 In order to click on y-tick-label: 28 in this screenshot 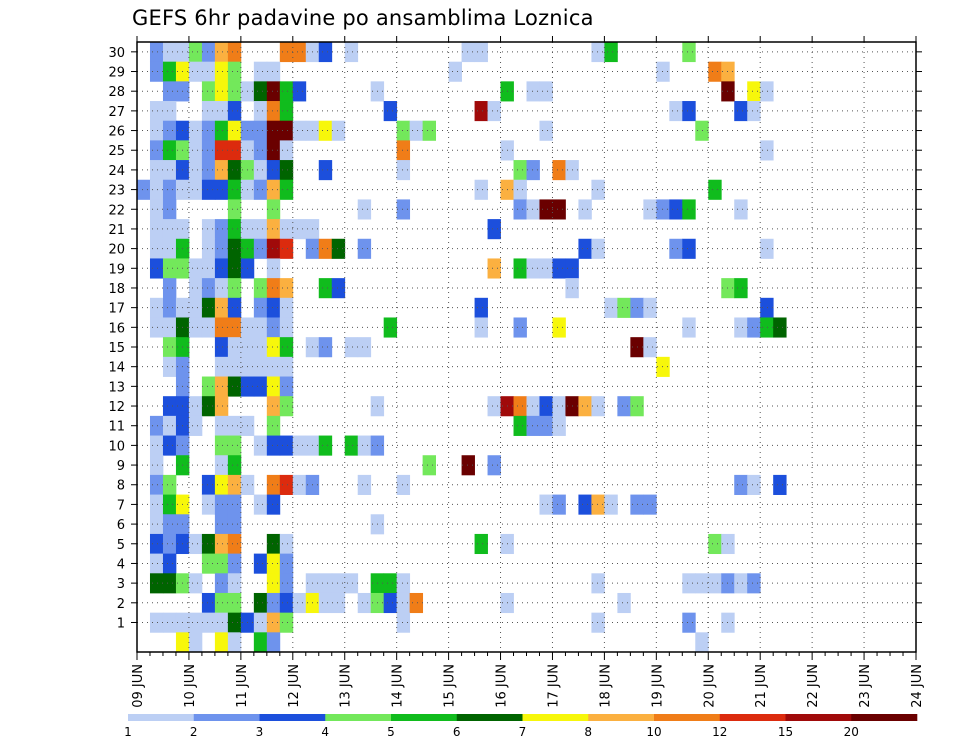, I will do `click(116, 92)`.